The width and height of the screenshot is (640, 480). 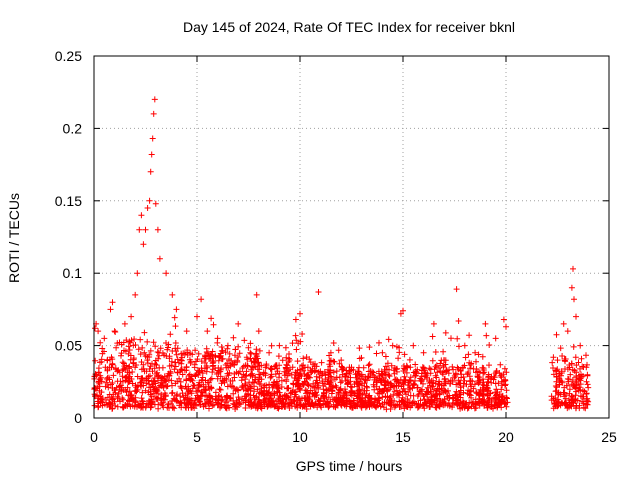 I want to click on y-tick-label: 0.1, so click(x=73, y=273).